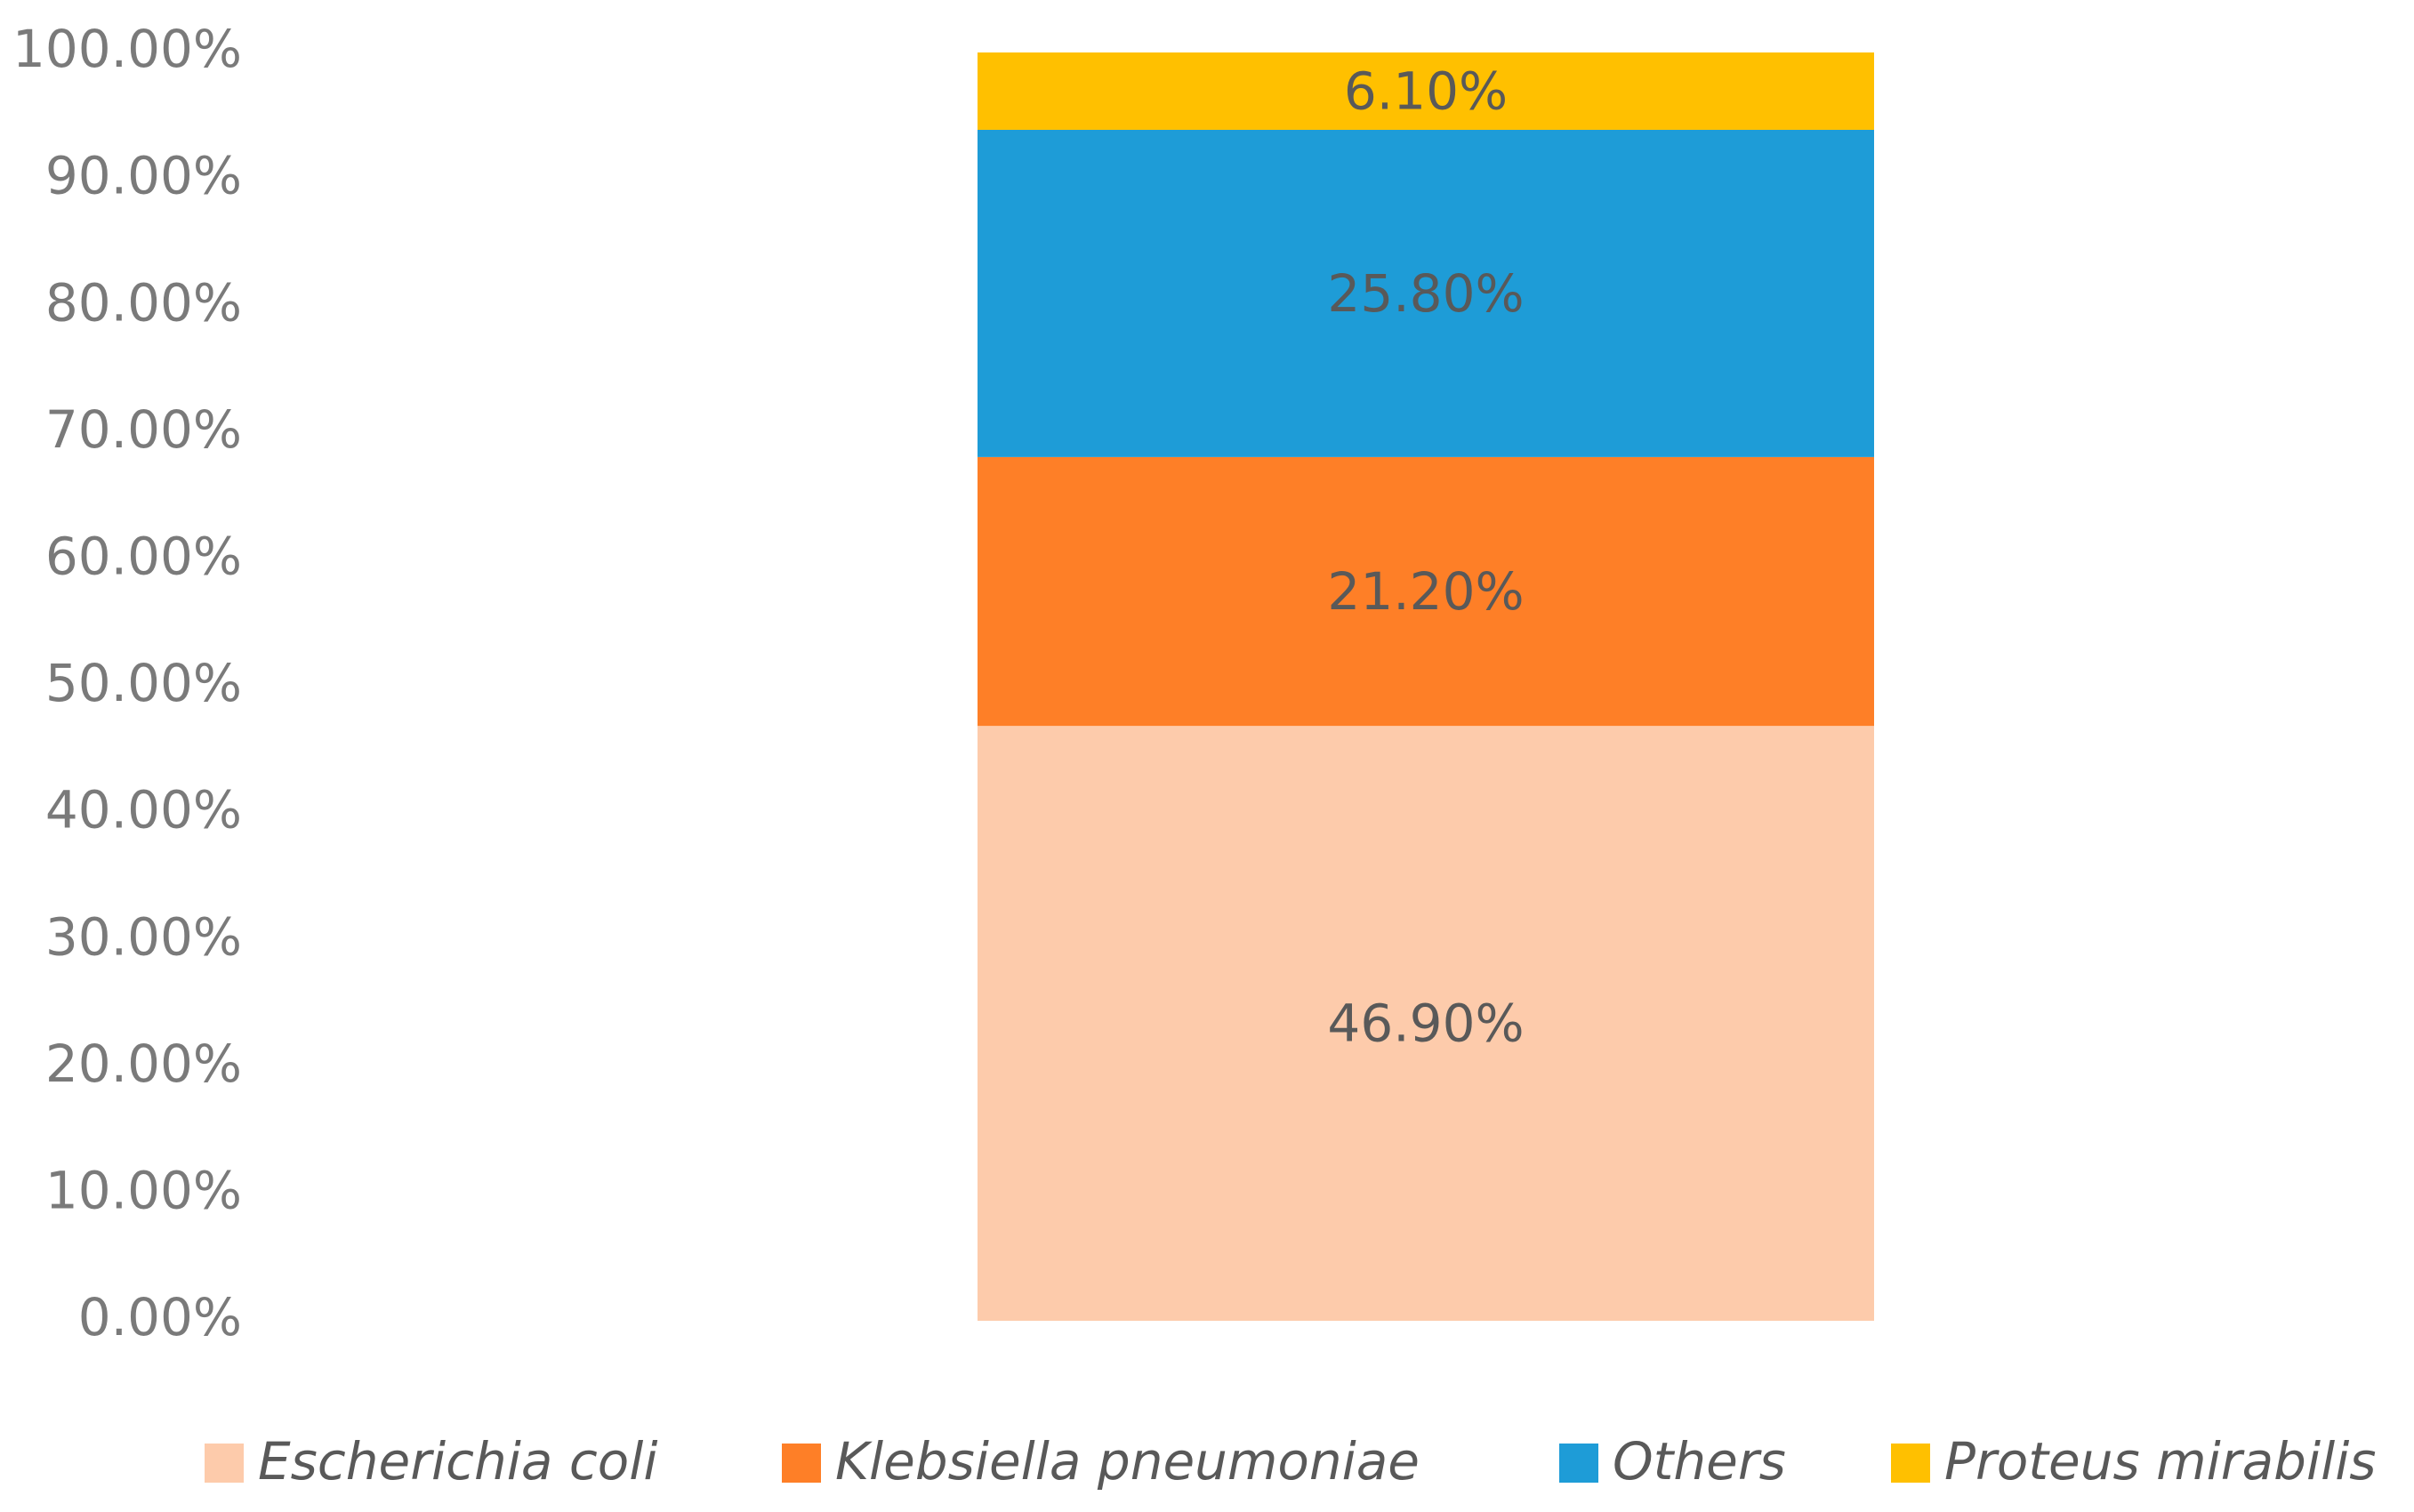 This screenshot has width=2414, height=1512. I want to click on y-tick-label: 50.00%, so click(143, 683).